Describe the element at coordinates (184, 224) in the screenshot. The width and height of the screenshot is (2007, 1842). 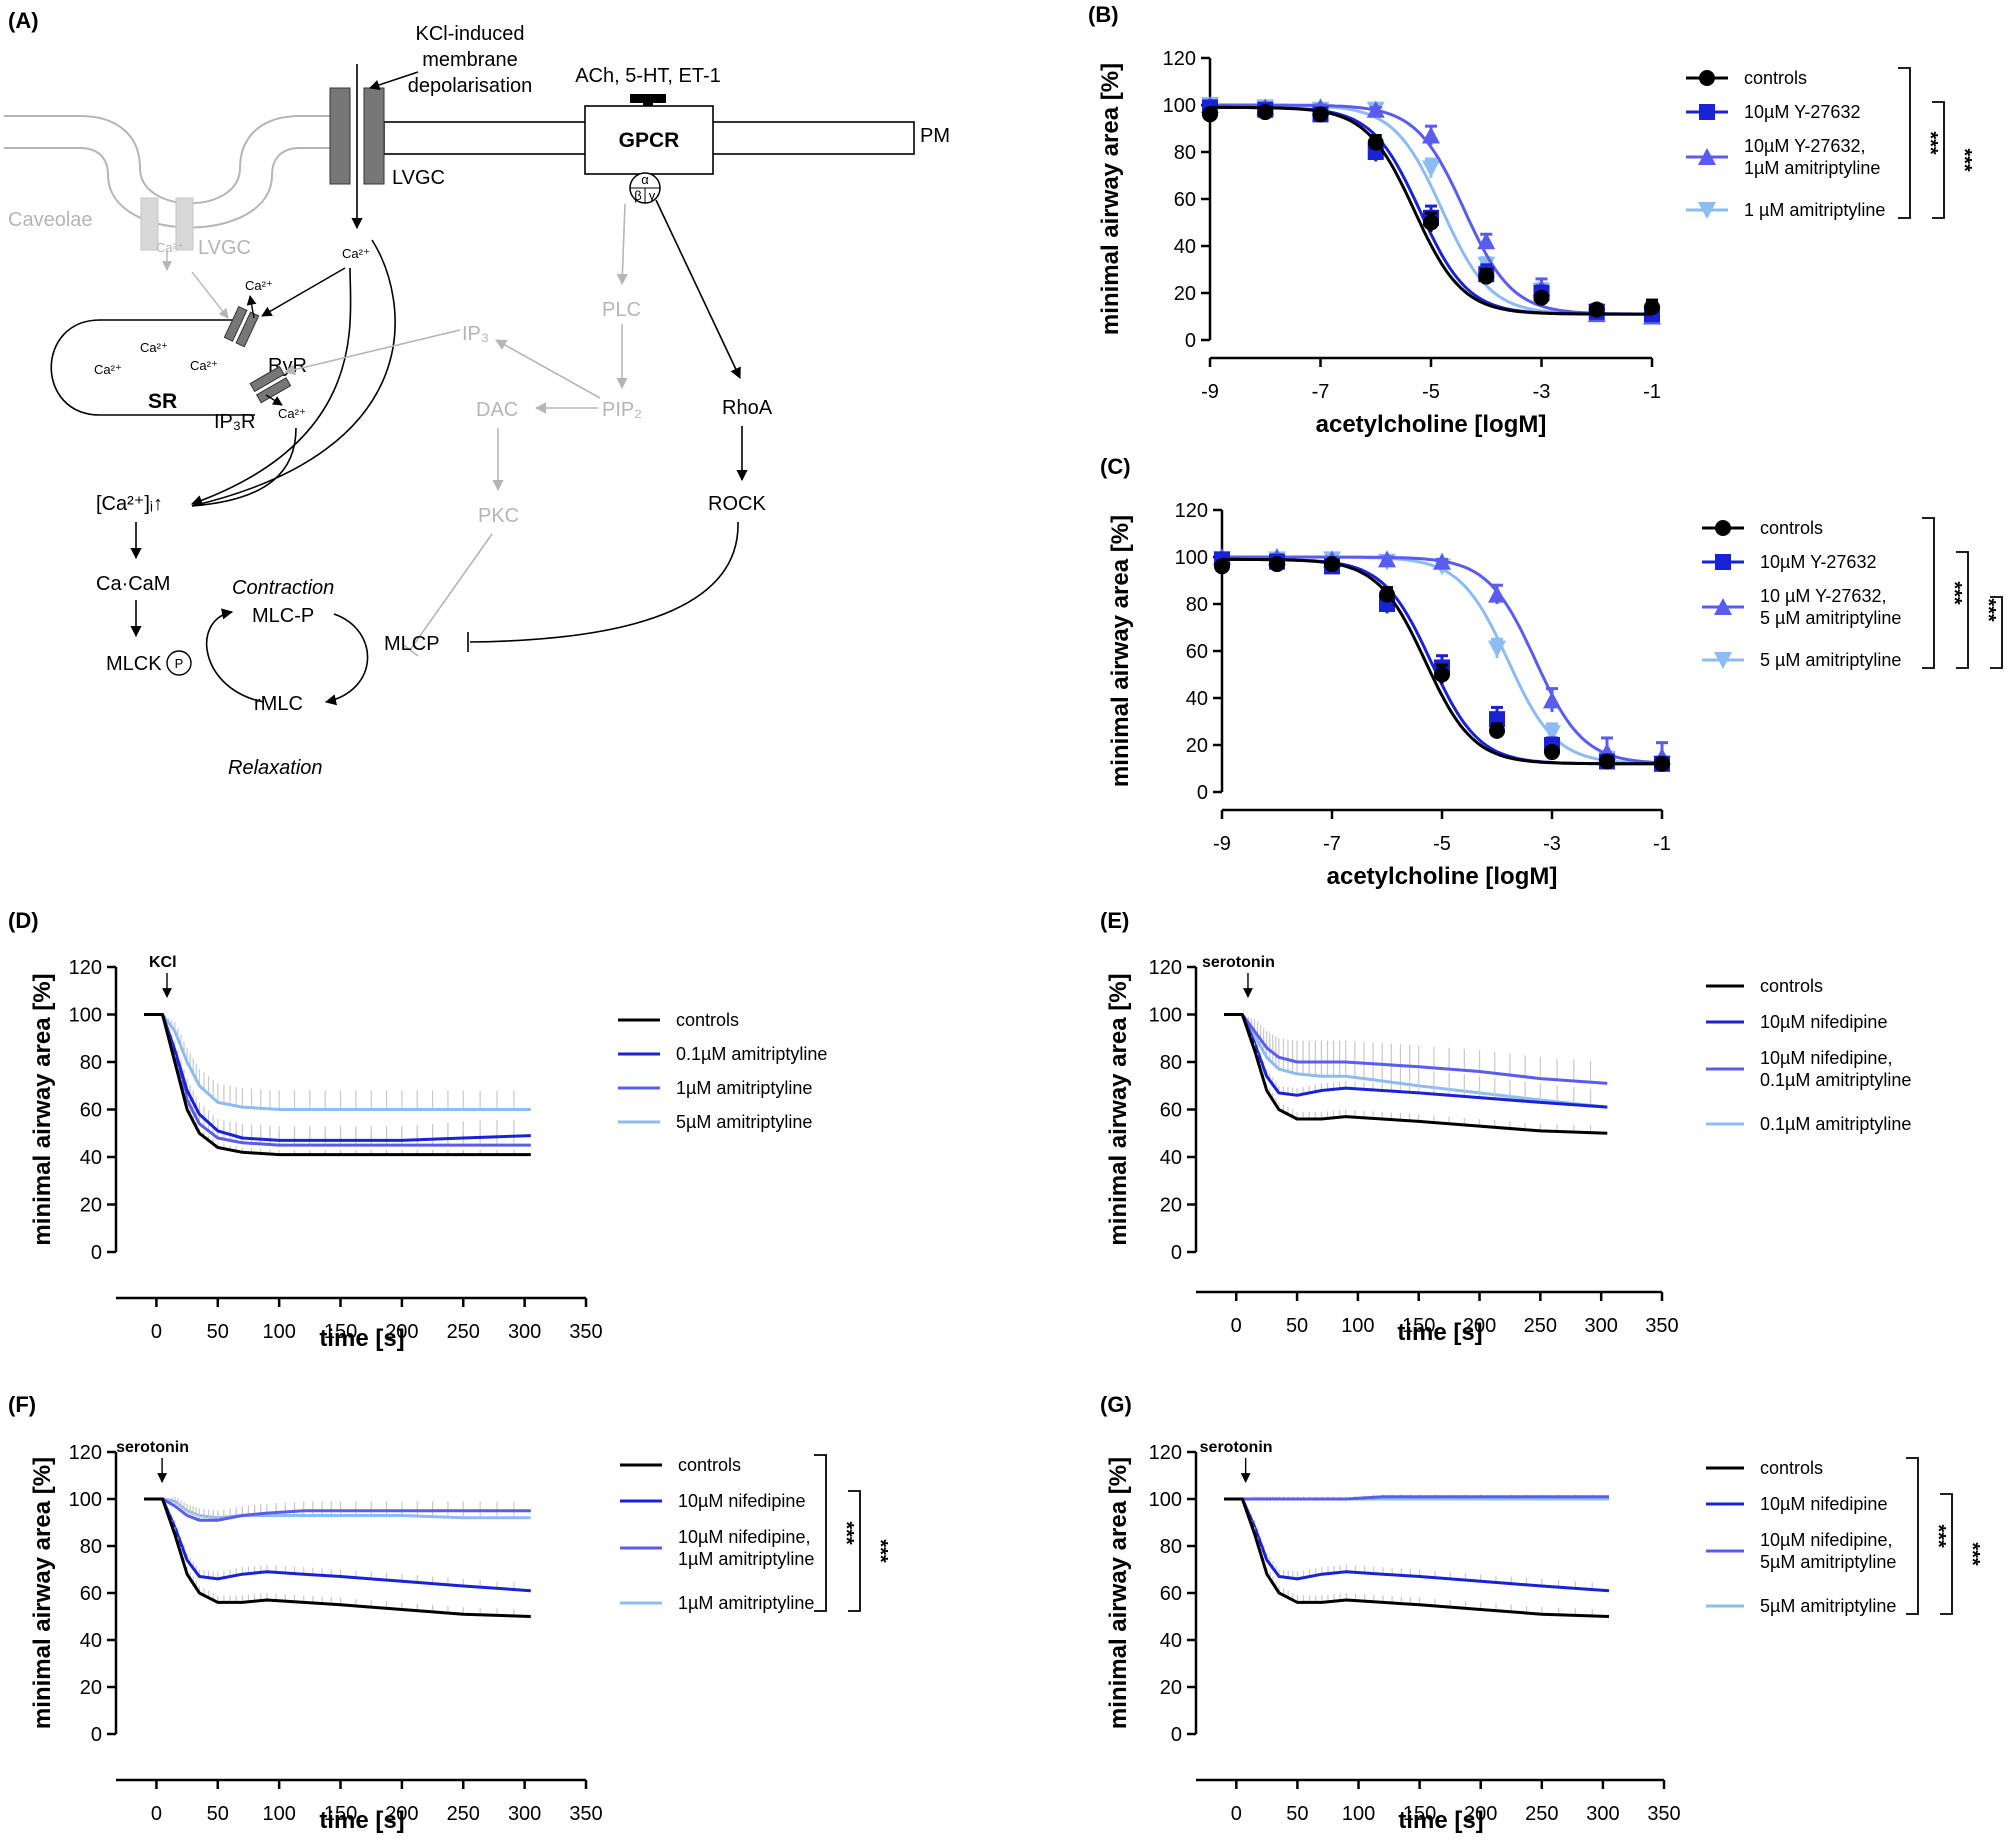
I see `lvgc-gray-right` at that location.